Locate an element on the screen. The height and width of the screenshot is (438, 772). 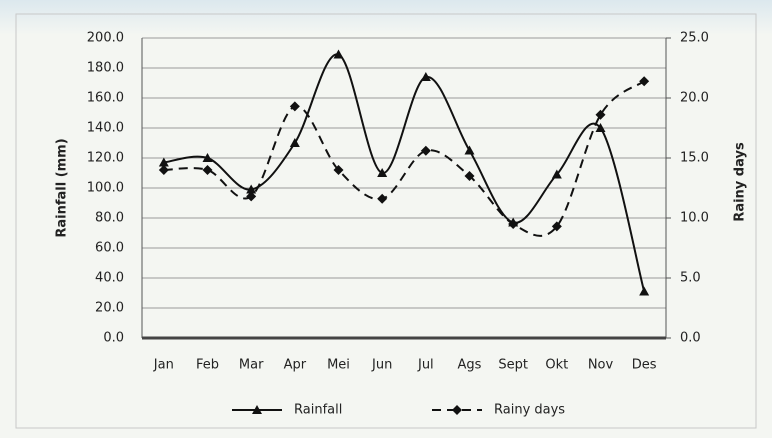
y-tick-label: 60.0 is located at coordinates (109, 248).